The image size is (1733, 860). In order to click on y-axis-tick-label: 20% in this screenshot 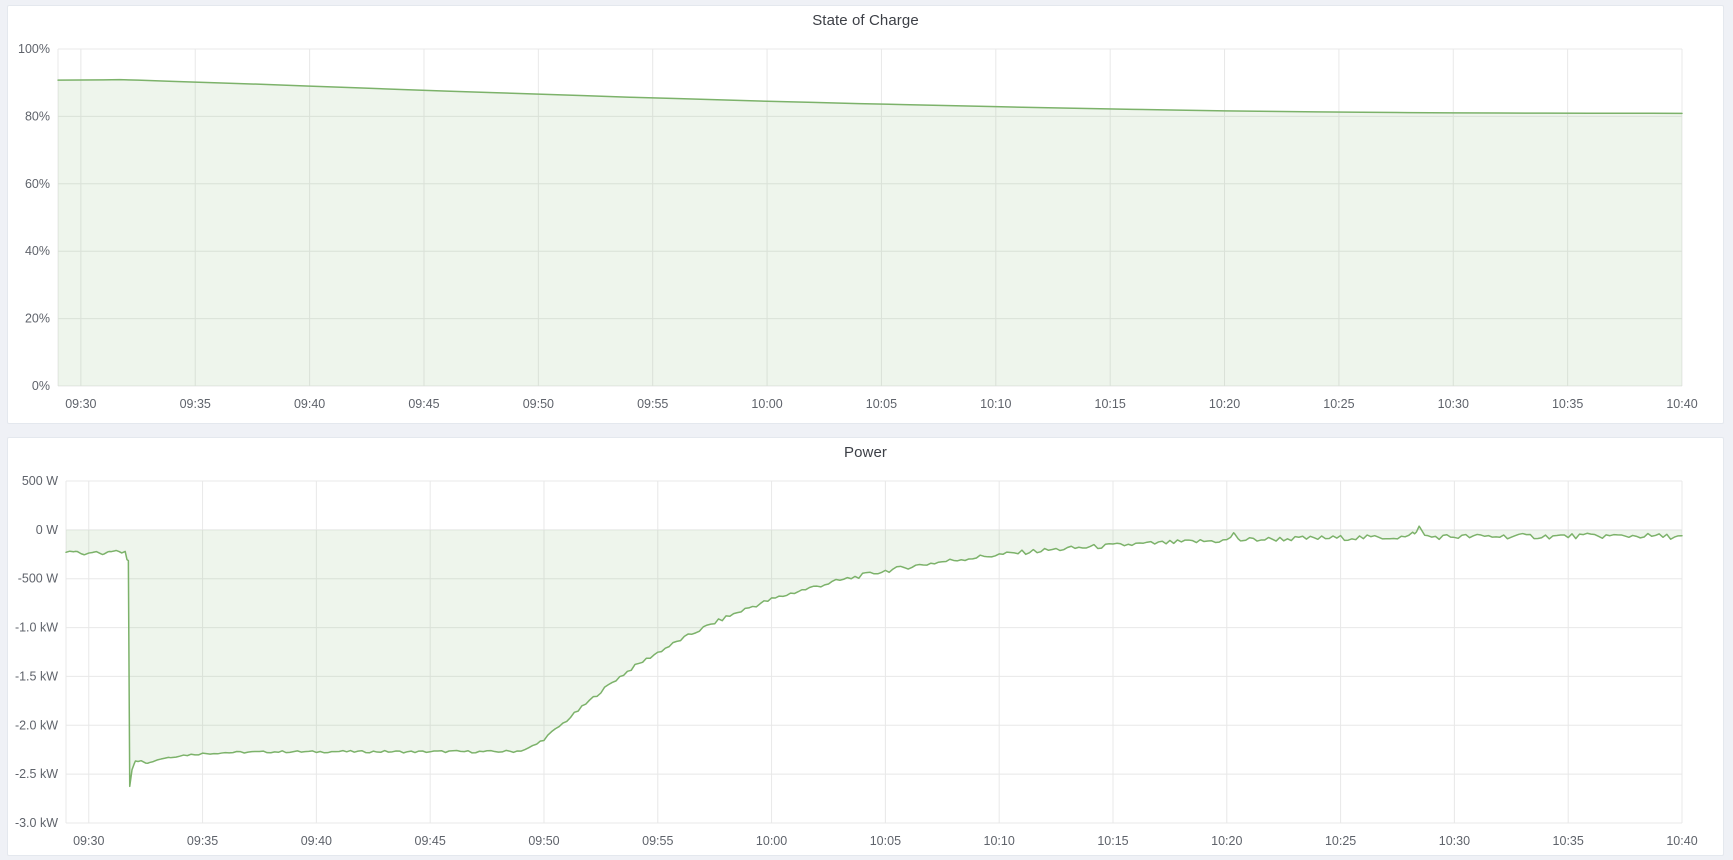, I will do `click(37, 319)`.